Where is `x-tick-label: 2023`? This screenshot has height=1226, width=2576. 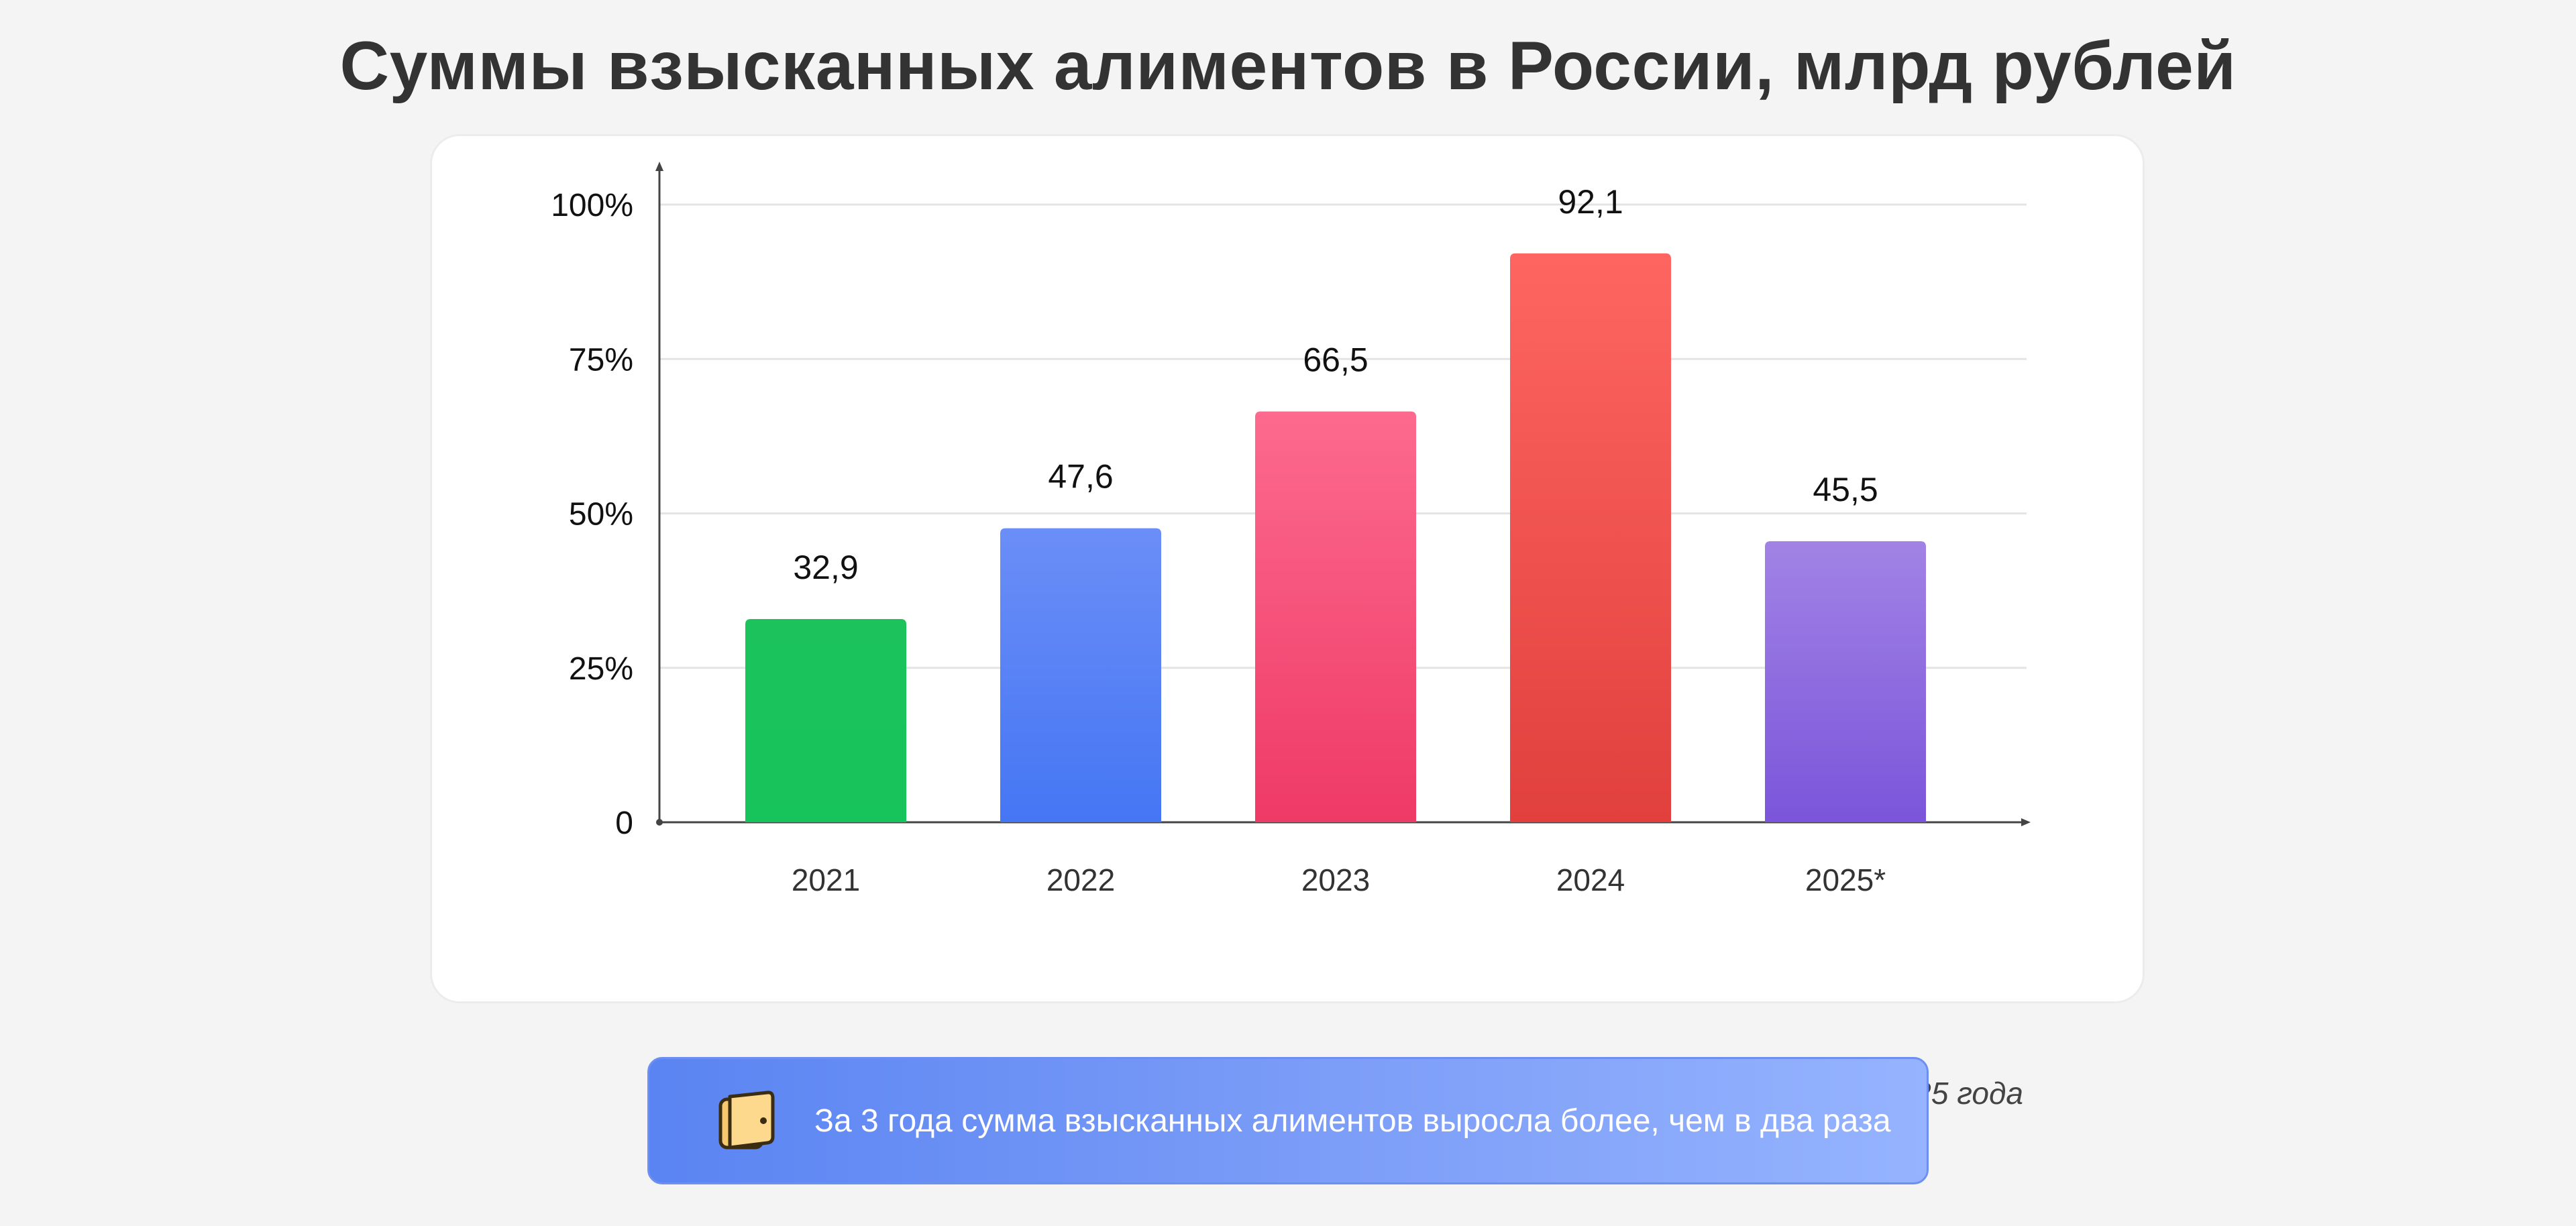
x-tick-label: 2023 is located at coordinates (1335, 879).